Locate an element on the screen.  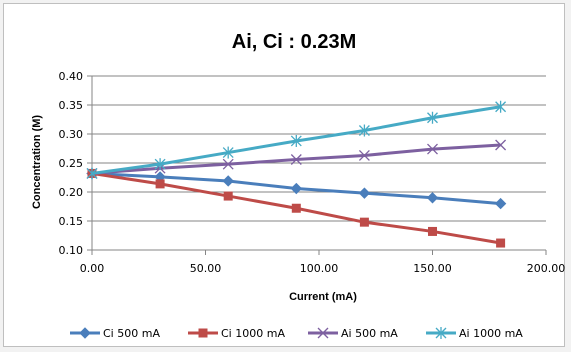
legend-item: Ci 1000 mA is located at coordinates (236, 333).